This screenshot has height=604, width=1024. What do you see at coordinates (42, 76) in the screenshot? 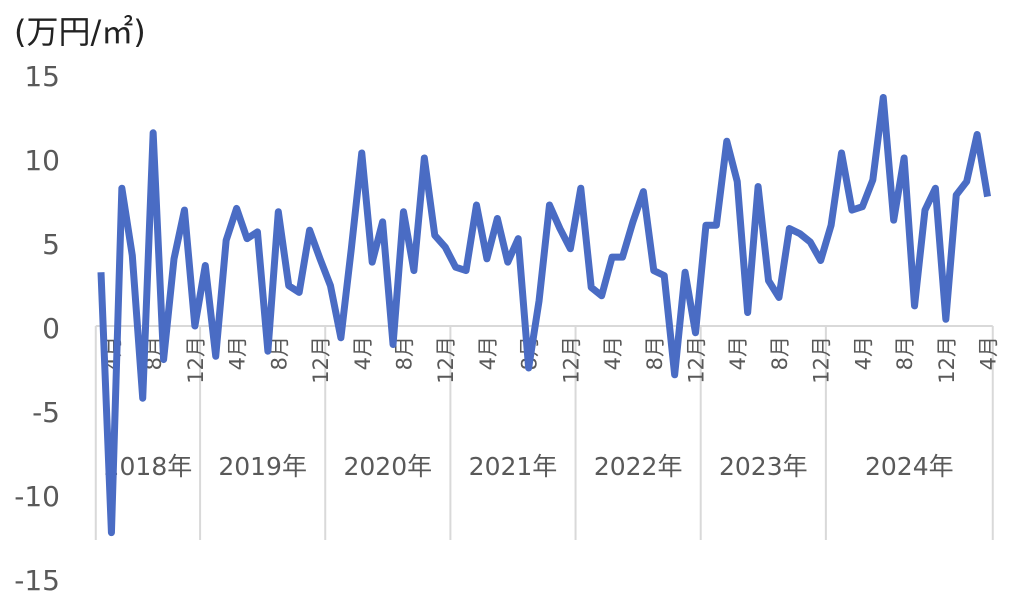
I see `y-tick-label: 15` at bounding box center [42, 76].